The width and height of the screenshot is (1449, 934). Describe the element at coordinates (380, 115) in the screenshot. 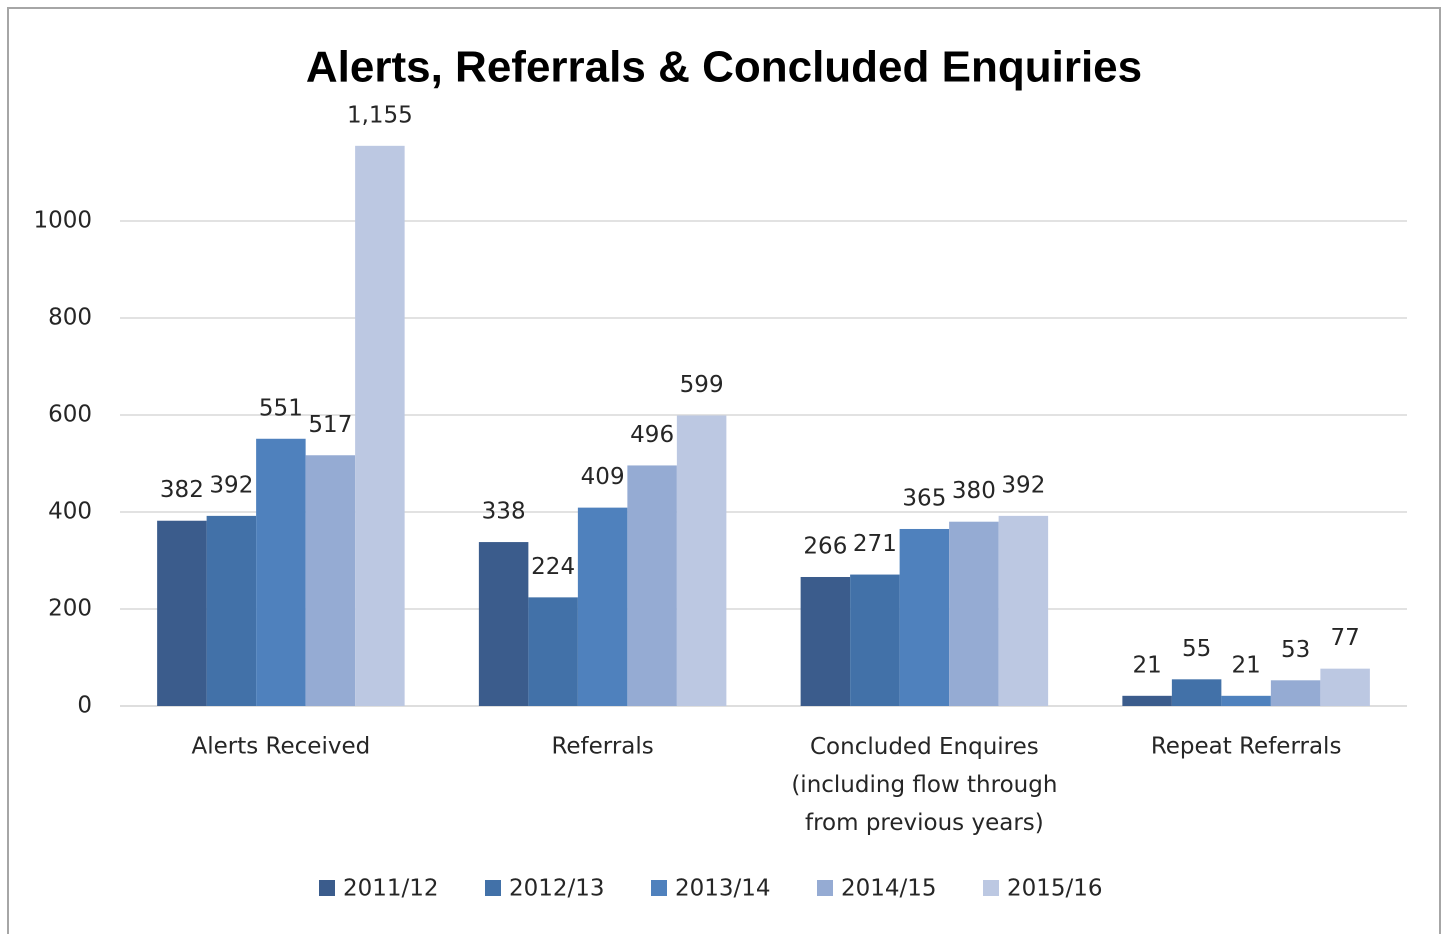

I see `data-label: 1,155` at that location.